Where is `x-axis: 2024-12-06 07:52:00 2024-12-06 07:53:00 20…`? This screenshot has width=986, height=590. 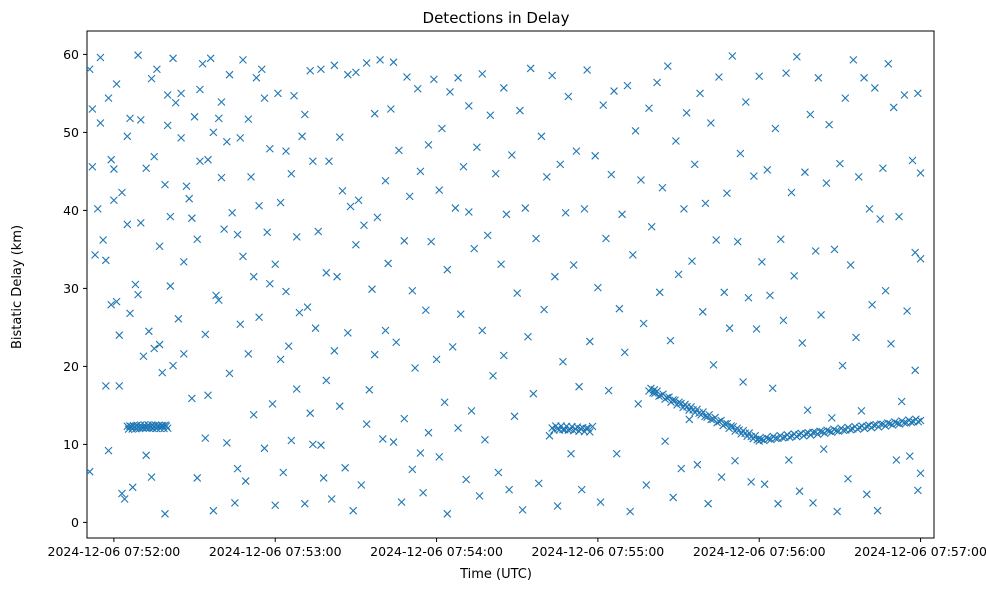 x-axis: 2024-12-06 07:52:00 2024-12-06 07:53:00 20… is located at coordinates (517, 548).